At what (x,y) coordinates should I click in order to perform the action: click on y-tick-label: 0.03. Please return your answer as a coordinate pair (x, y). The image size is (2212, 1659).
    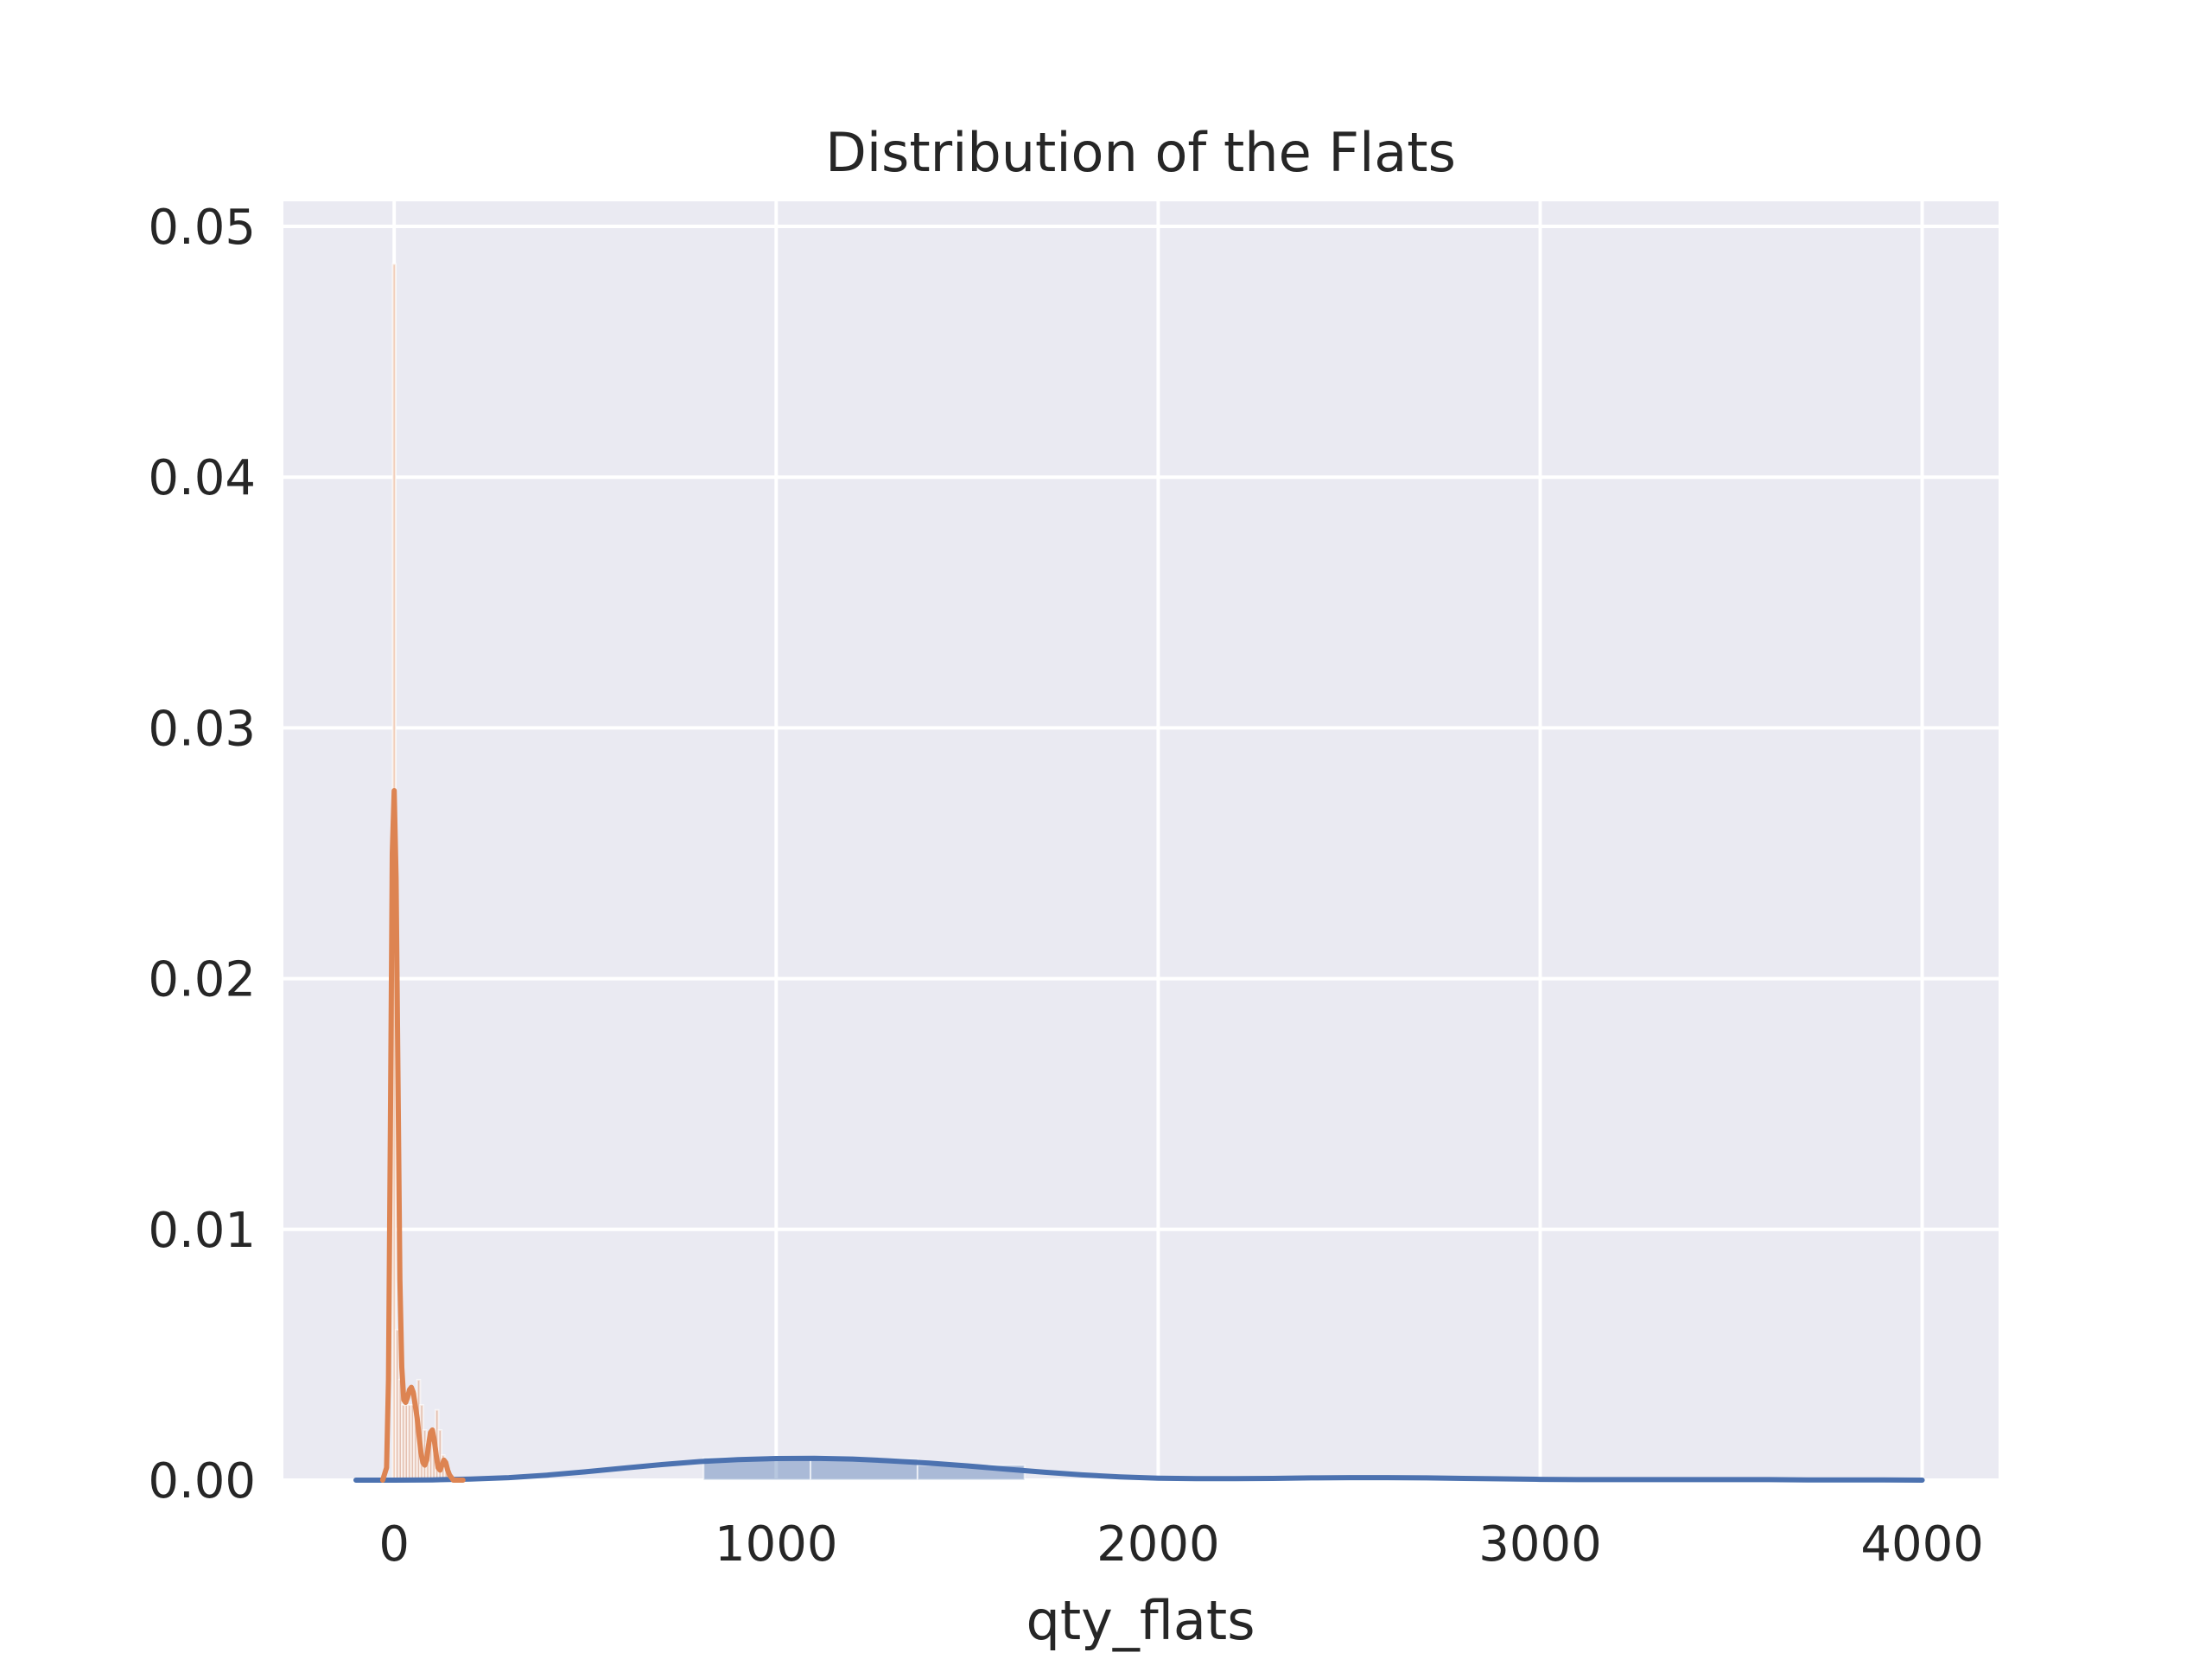
    Looking at the image, I should click on (202, 729).